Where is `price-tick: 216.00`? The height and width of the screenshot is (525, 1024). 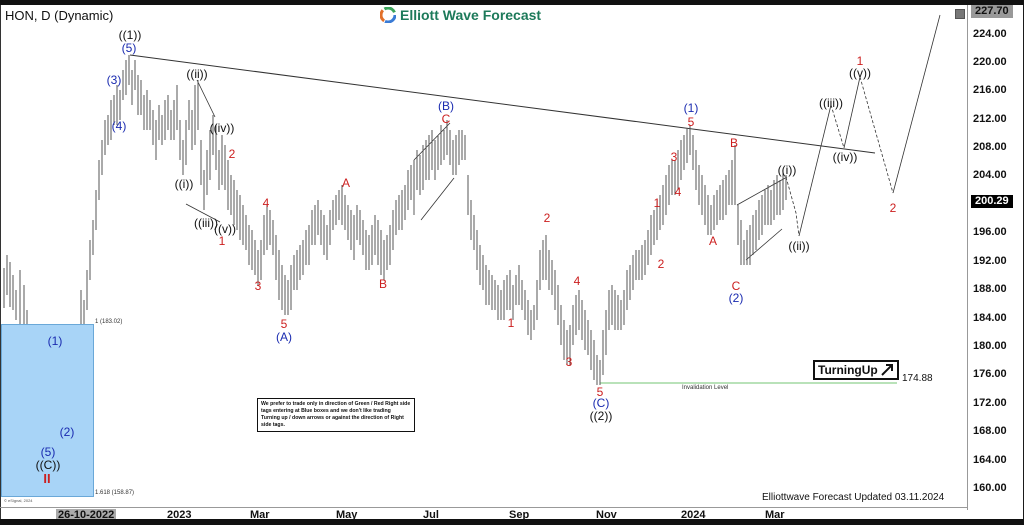 price-tick: 216.00 is located at coordinates (990, 90).